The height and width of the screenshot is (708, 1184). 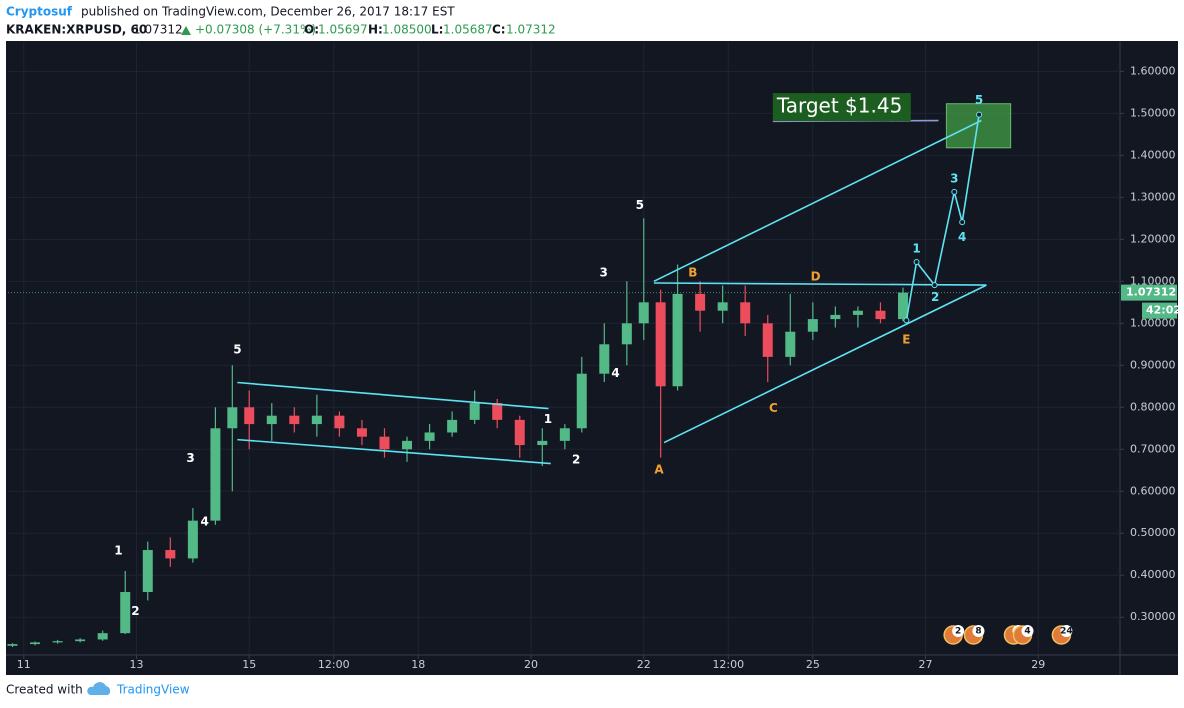 What do you see at coordinates (1163, 310) in the screenshot?
I see `countdown-label: 42:02` at bounding box center [1163, 310].